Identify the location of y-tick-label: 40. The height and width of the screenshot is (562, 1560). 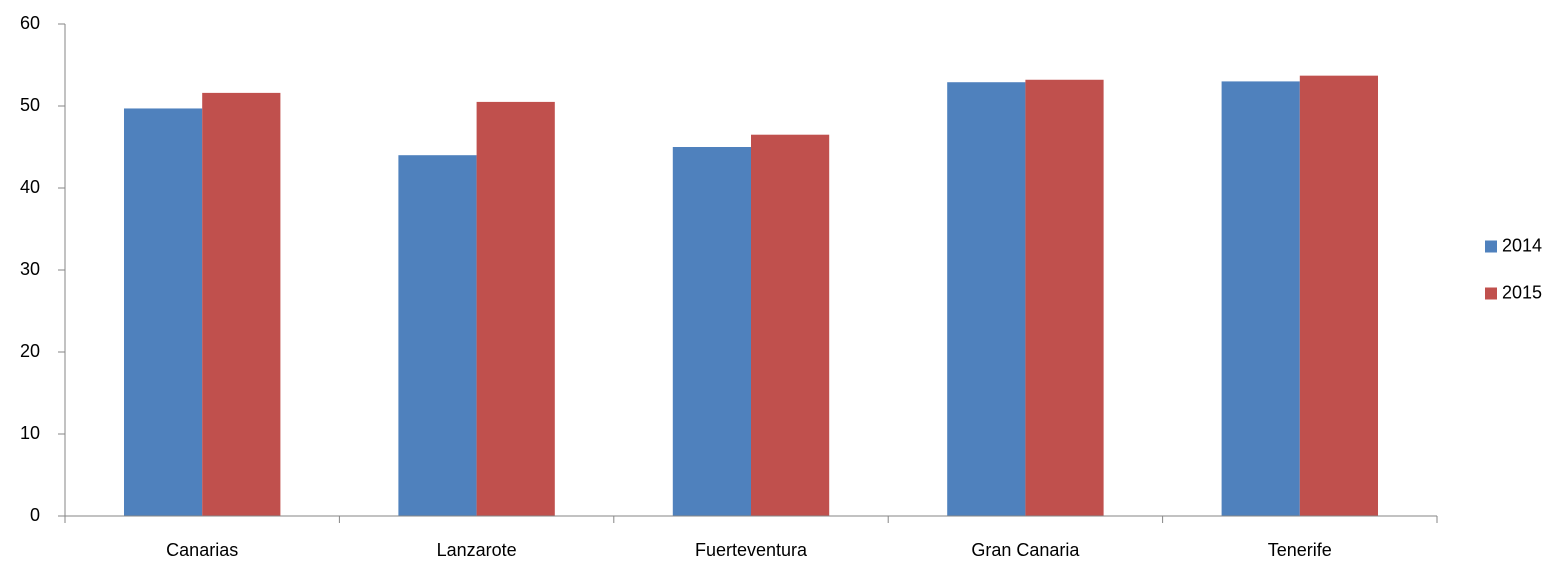
(30, 187).